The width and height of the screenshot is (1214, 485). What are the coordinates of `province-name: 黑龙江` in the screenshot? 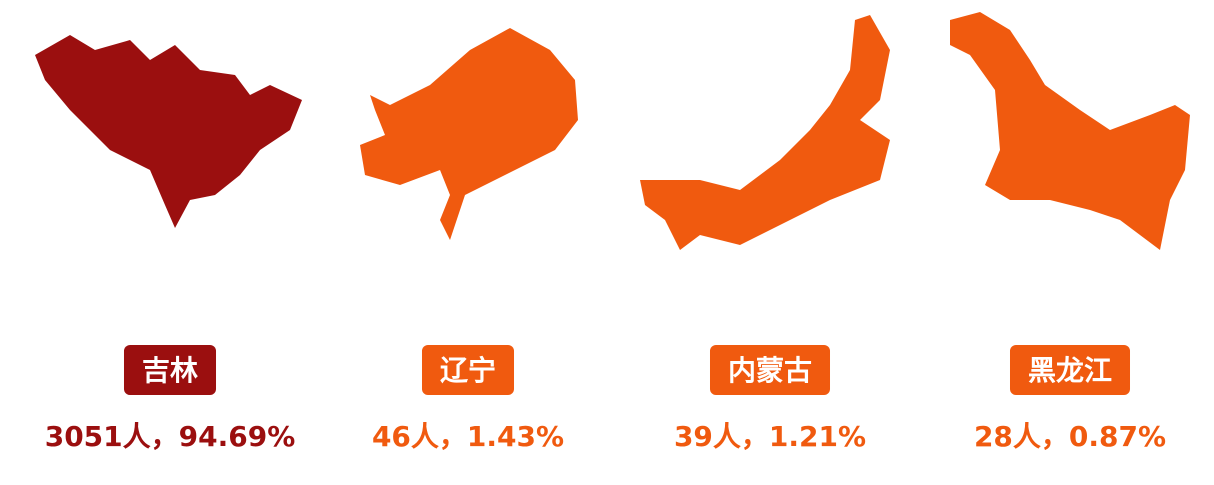 It's located at (1070, 370).